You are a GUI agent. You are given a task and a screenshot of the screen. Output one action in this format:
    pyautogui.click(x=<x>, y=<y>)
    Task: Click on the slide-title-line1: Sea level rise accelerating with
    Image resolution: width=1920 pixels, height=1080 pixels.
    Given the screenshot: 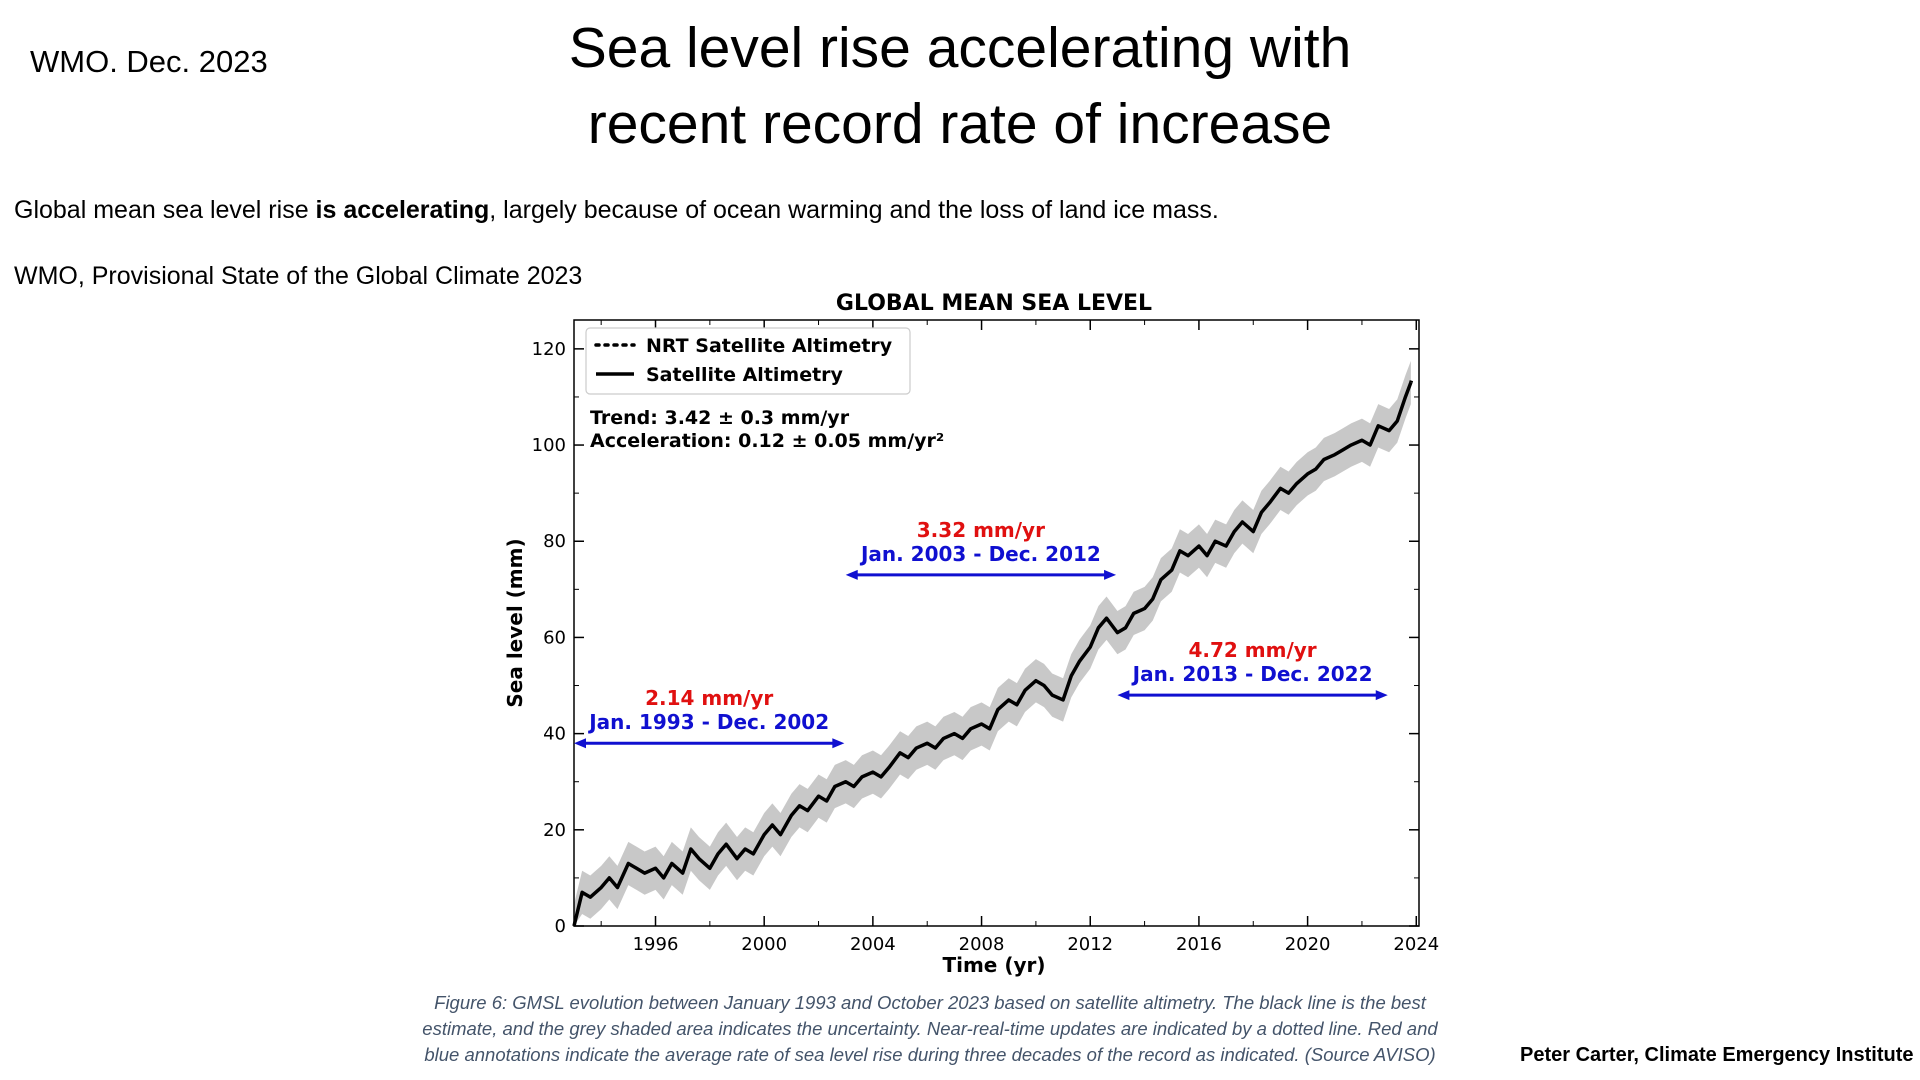 What is the action you would take?
    pyautogui.click(x=960, y=48)
    